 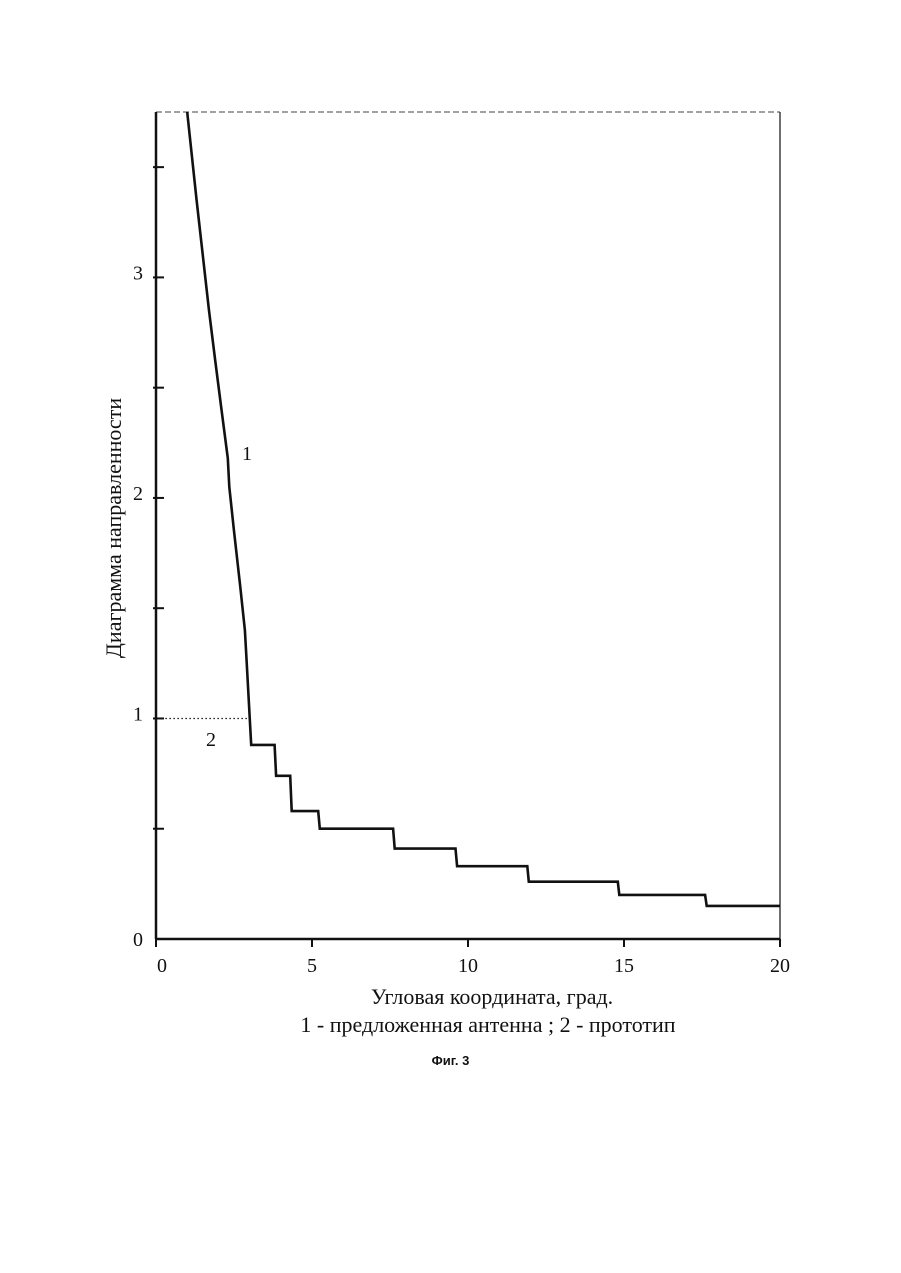 I want to click on x-tick-label-0: 0, so click(x=162, y=966).